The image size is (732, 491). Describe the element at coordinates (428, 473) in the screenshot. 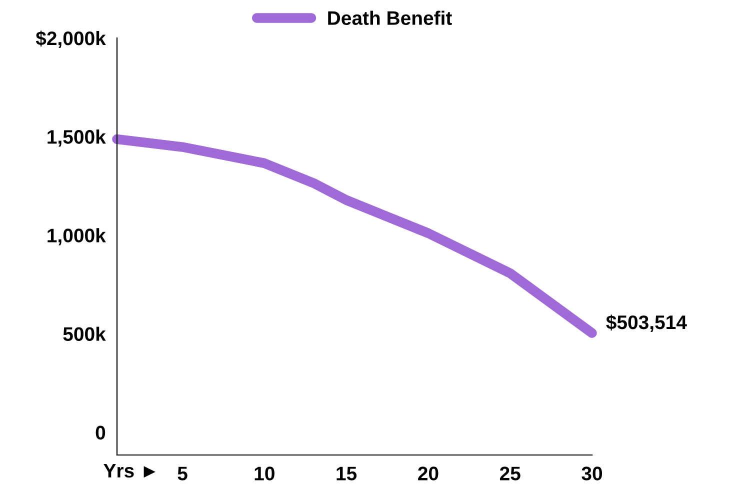

I see `x-tick-label: 20` at that location.